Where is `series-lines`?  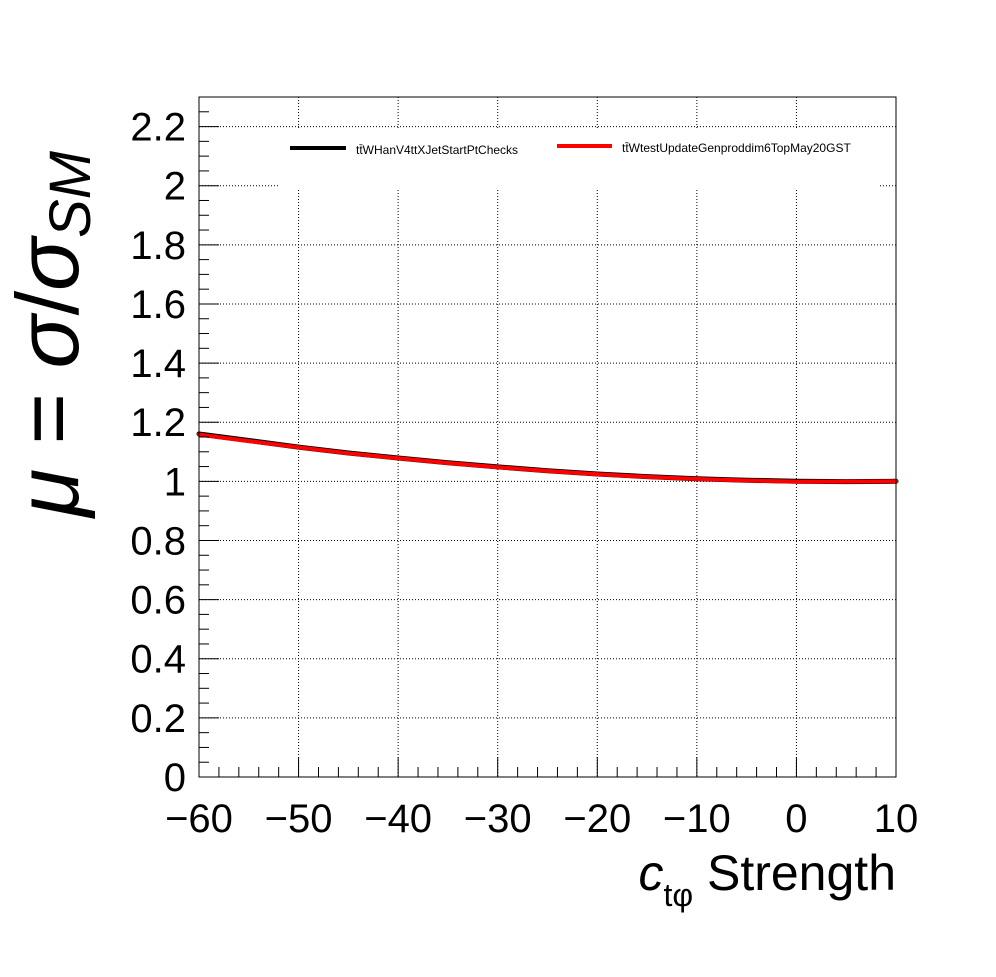
series-lines is located at coordinates (547, 458).